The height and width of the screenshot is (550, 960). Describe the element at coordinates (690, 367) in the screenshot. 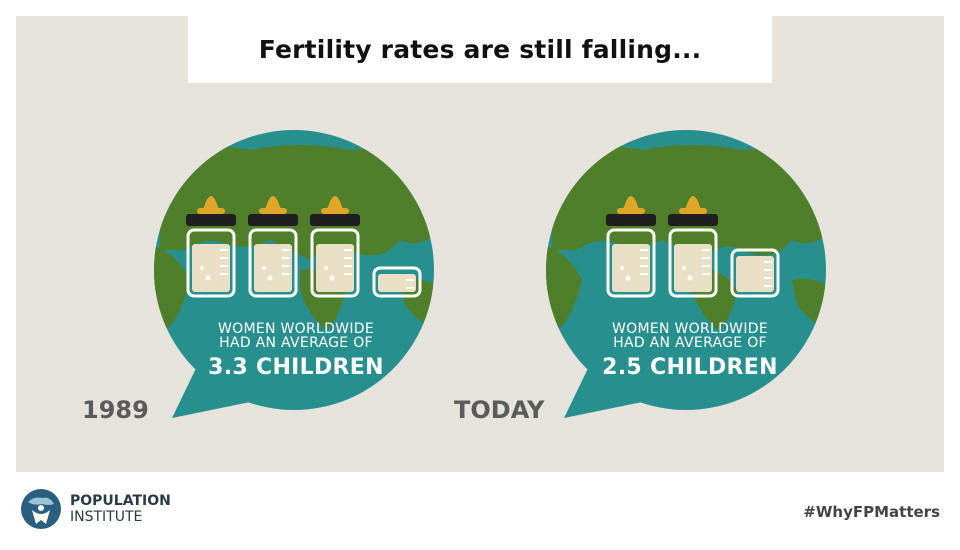

I see `caption-value-today: 2.5 CHILDREN` at that location.